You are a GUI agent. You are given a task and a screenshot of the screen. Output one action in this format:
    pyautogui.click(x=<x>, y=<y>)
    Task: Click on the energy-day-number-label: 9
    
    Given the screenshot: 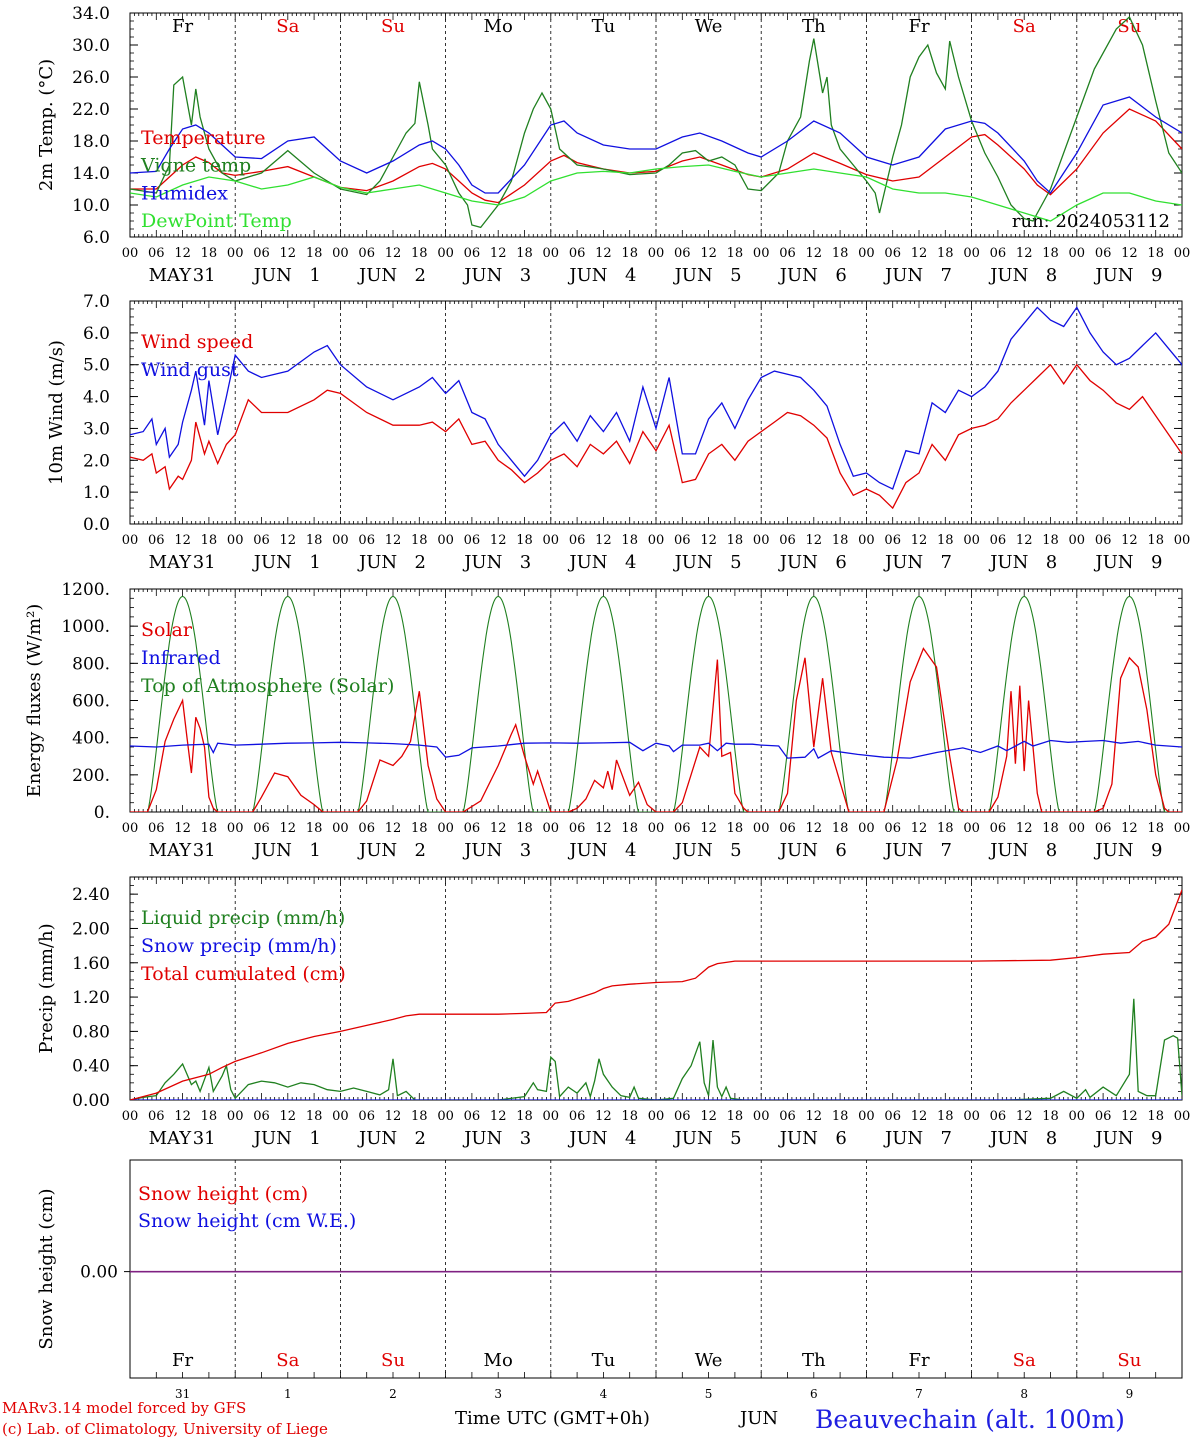 What is the action you would take?
    pyautogui.click(x=1156, y=850)
    